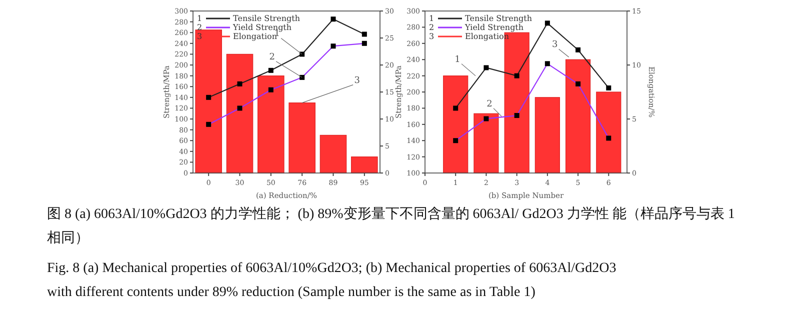 This screenshot has height=320, width=786. What do you see at coordinates (255, 36) in the screenshot?
I see `legend-label: Elongation` at bounding box center [255, 36].